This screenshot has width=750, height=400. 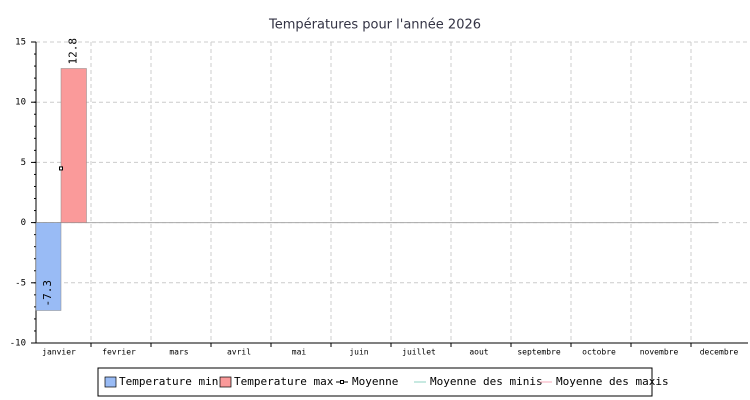 I want to click on x-tick-label: avril, so click(x=239, y=352).